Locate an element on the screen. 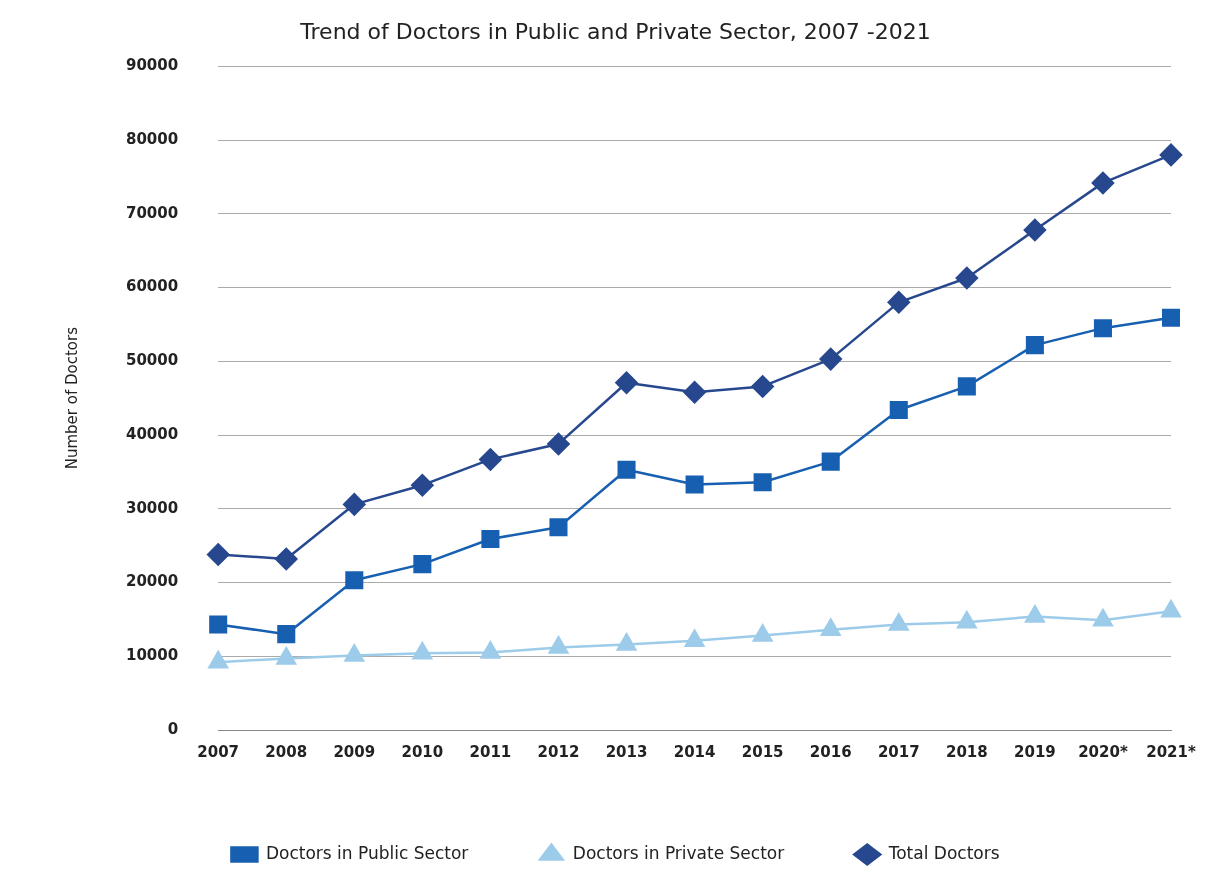 The width and height of the screenshot is (1221, 883). y-axis-title: Number of Doctors is located at coordinates (71, 398).